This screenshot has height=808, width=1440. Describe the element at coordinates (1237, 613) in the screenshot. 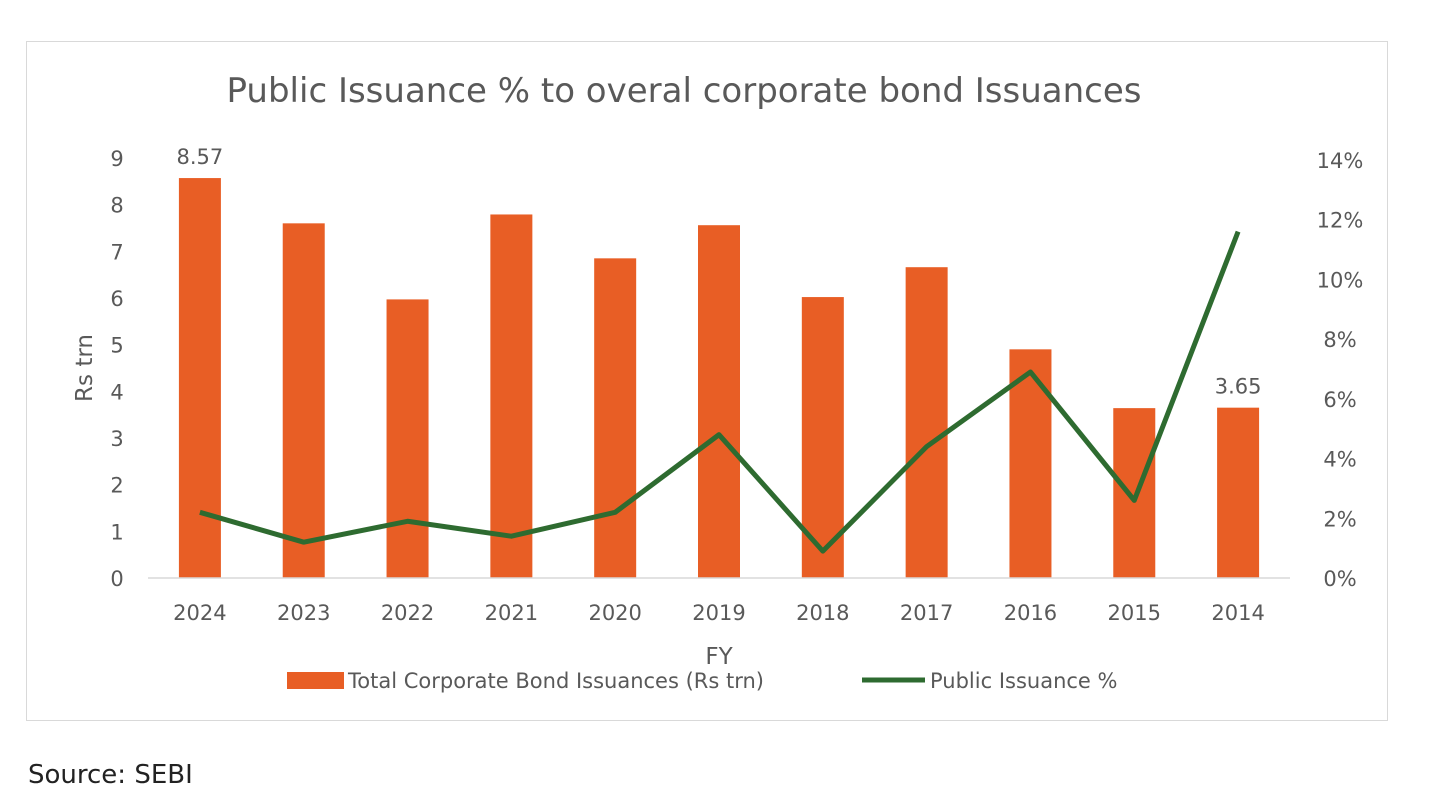

I see `x-tick-label: 2014` at that location.